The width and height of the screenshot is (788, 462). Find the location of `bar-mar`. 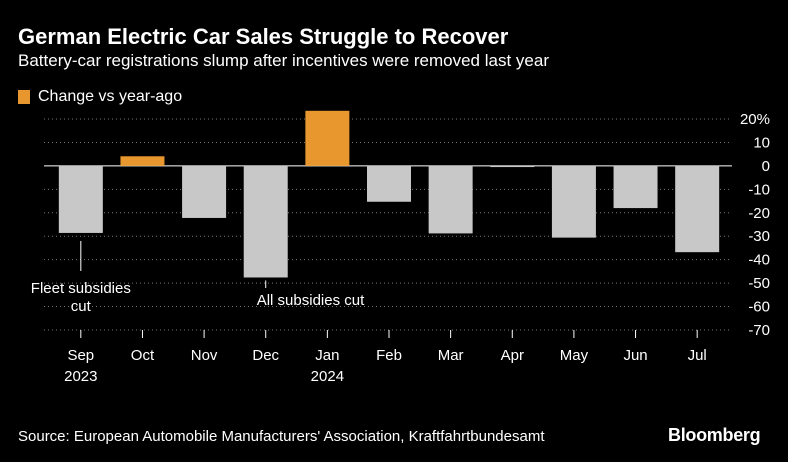

bar-mar is located at coordinates (450, 199).